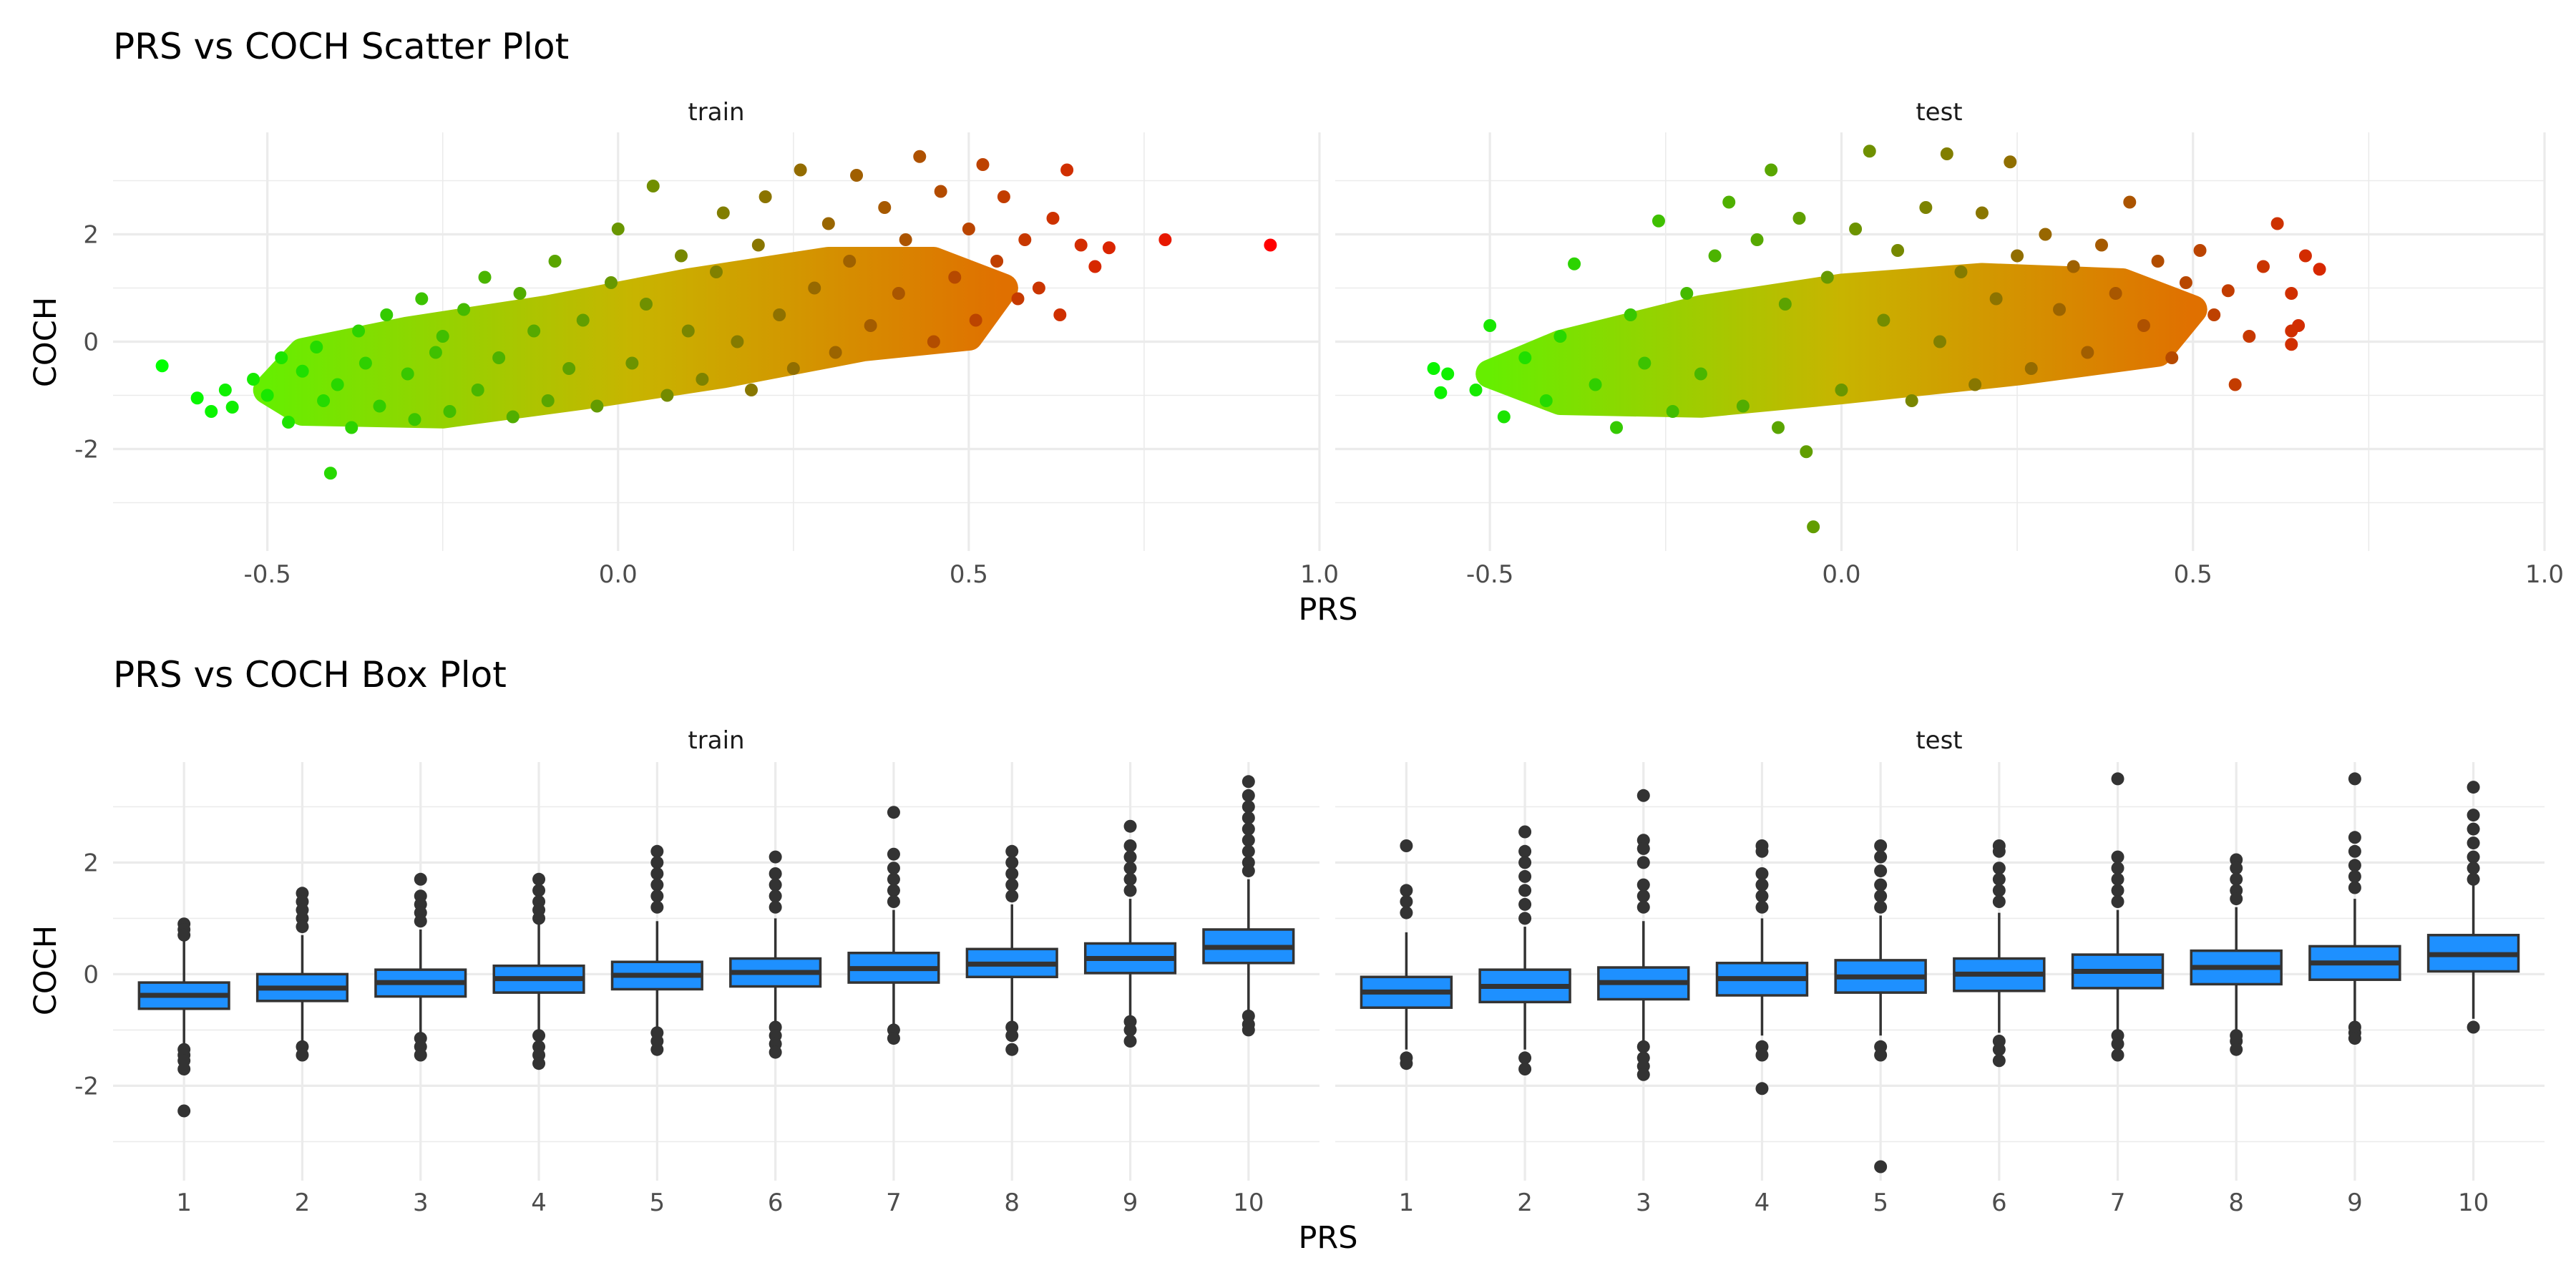  I want to click on x-tick-label: 10, so click(2473, 1203).